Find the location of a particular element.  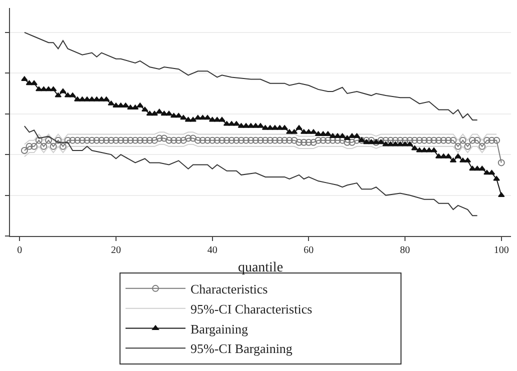

legend-label: Characteristics is located at coordinates (229, 289).